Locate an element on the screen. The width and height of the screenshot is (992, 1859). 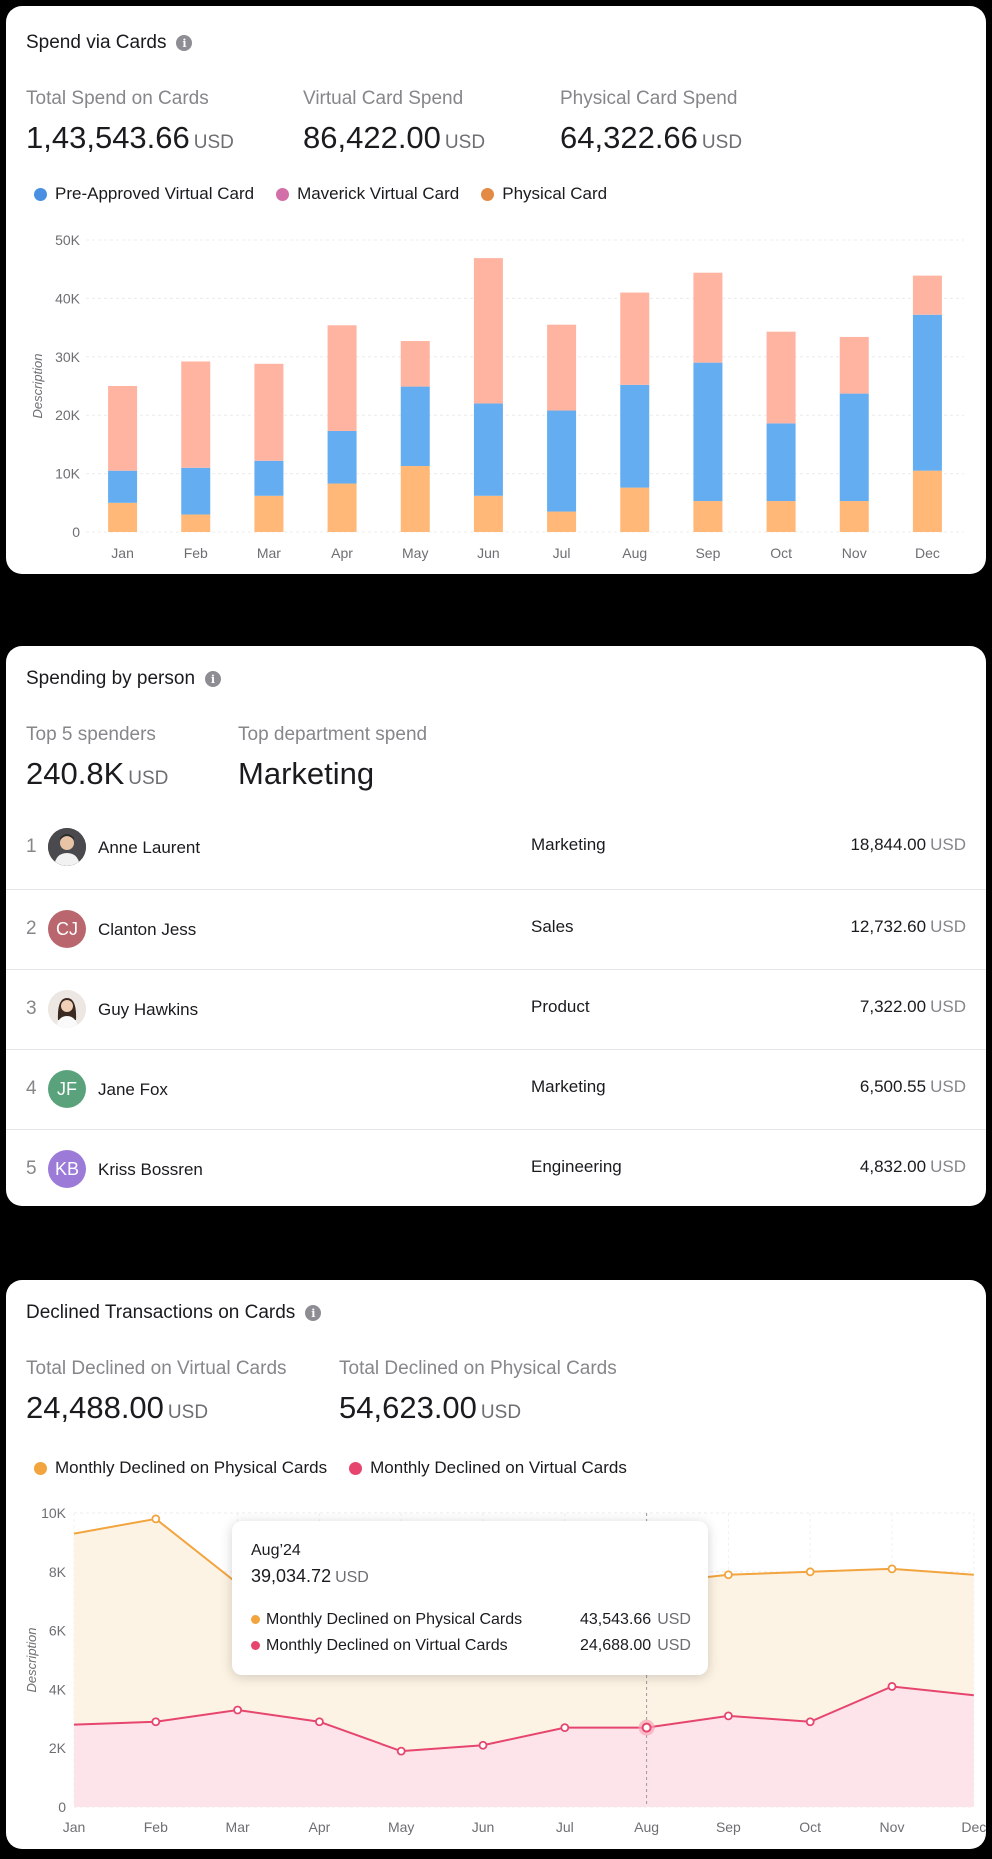
person-title: Spending by person is located at coordinates (111, 678).